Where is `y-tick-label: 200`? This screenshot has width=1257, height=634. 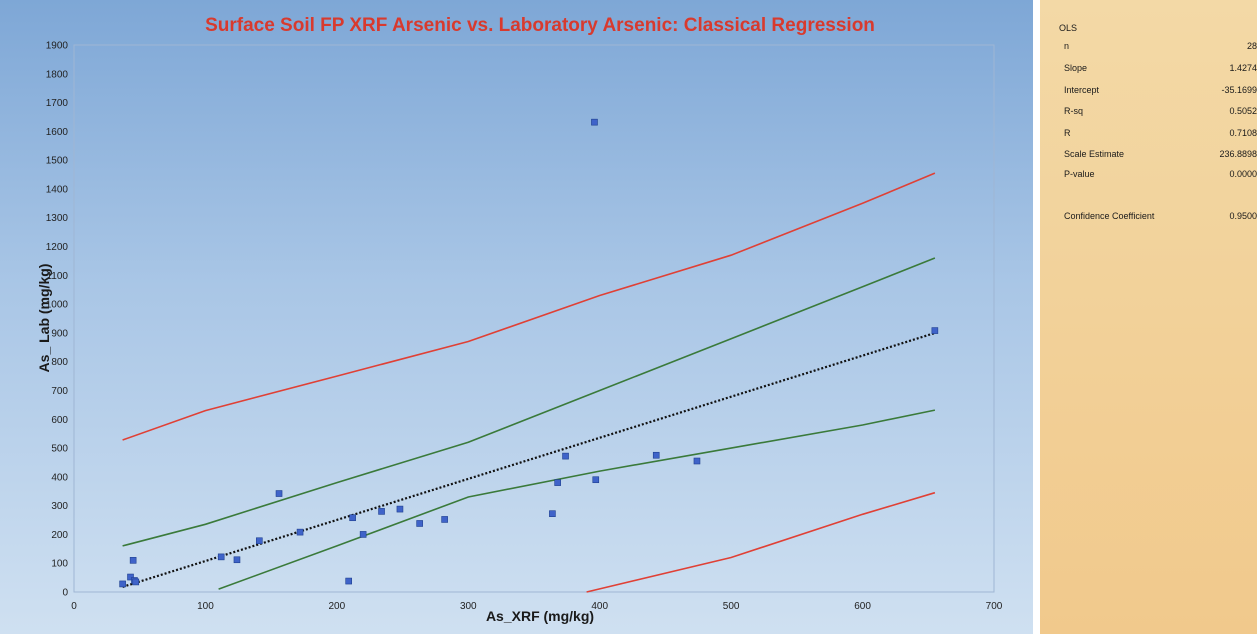 y-tick-label: 200 is located at coordinates (59, 535).